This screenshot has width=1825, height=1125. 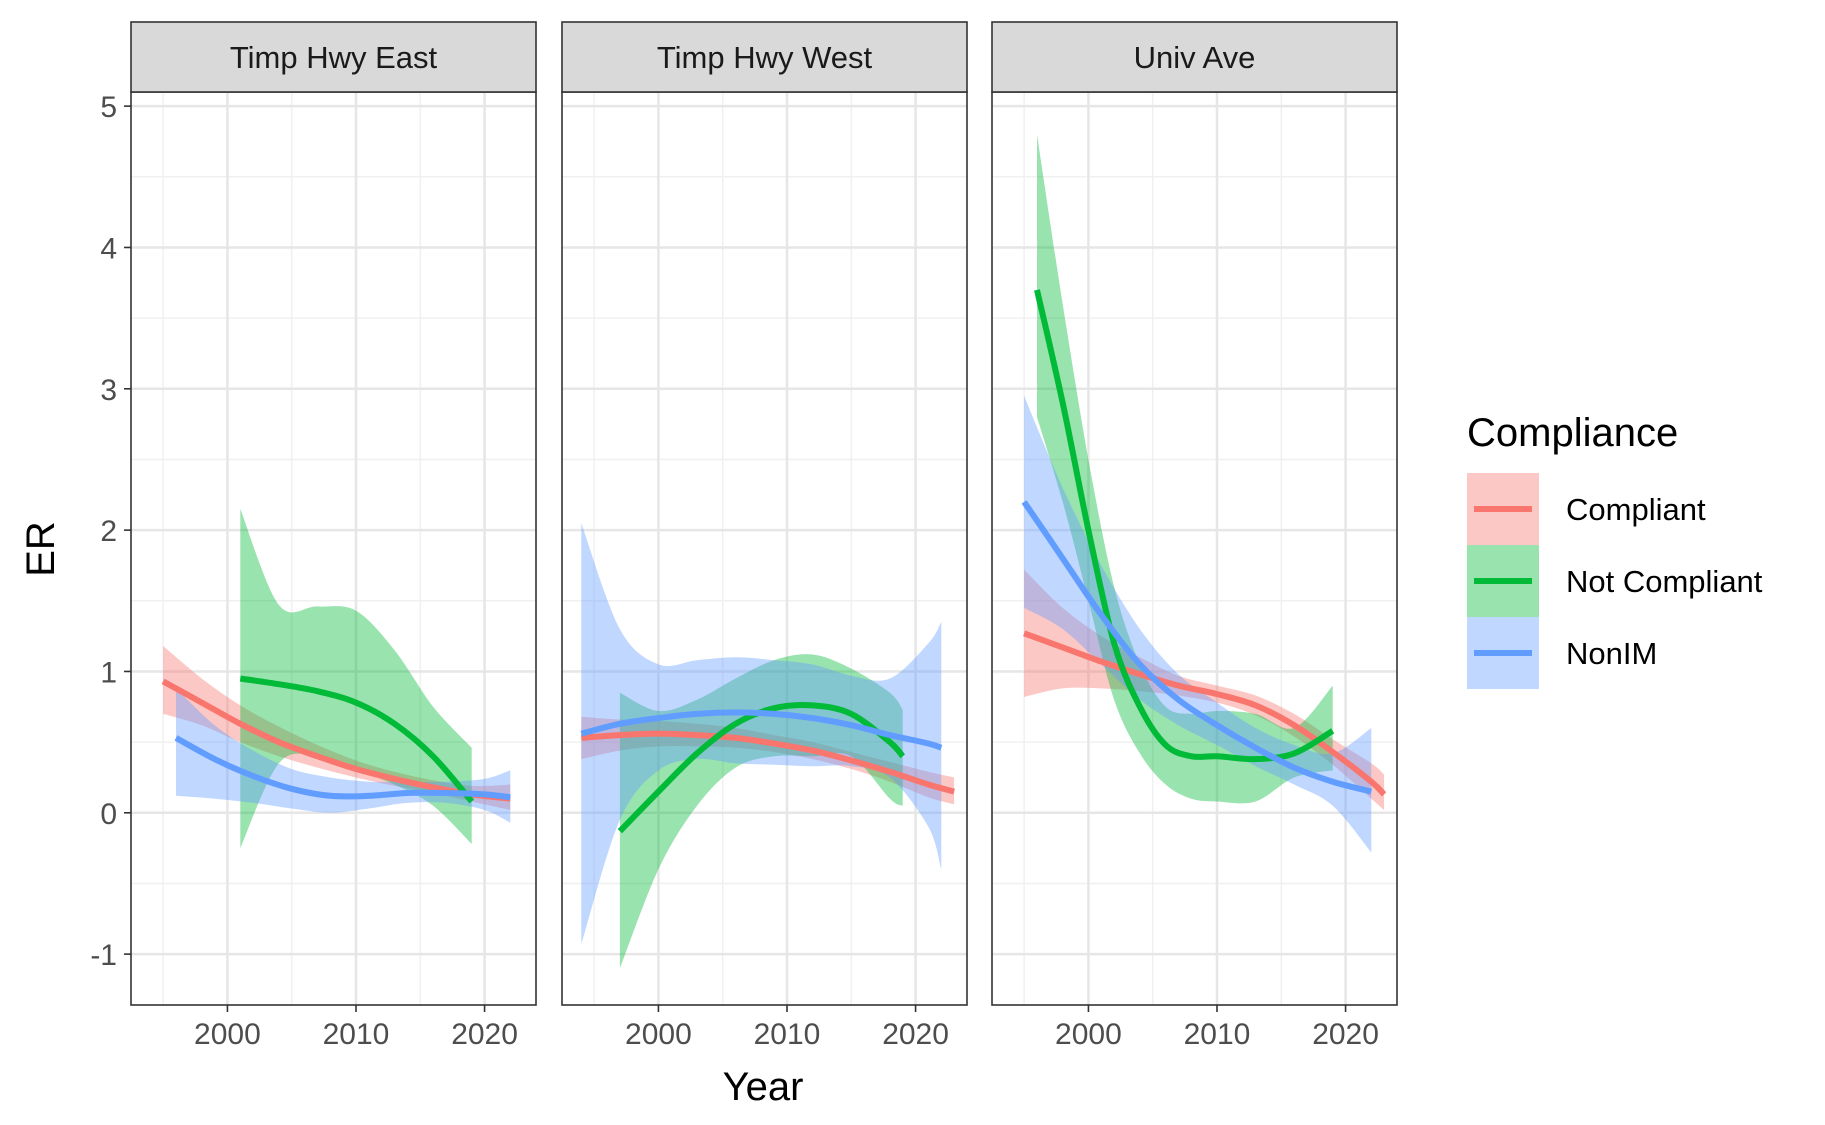 I want to click on strip-label: Timp Hwy East, so click(x=334, y=57).